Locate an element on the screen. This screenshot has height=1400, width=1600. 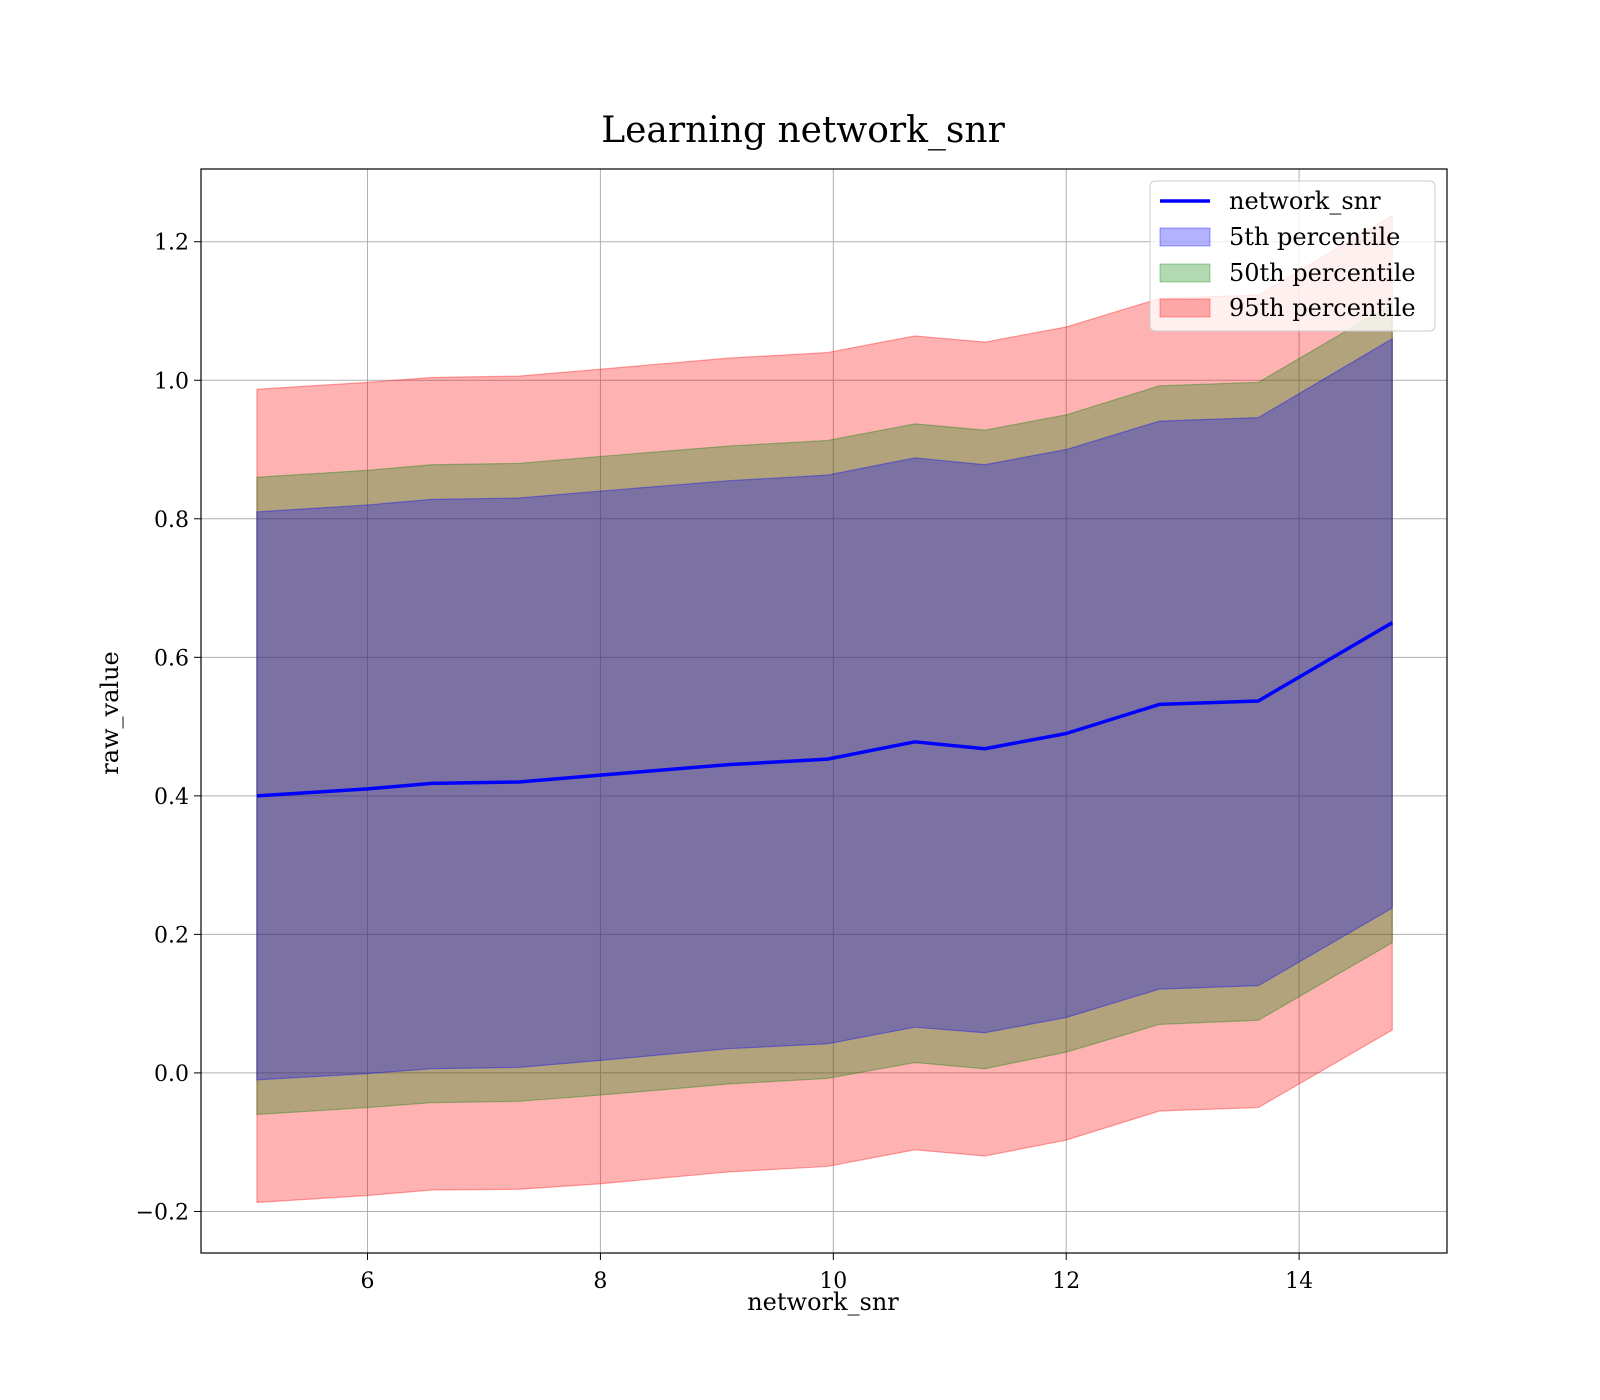
x-tick-label: 14 is located at coordinates (1299, 1281).